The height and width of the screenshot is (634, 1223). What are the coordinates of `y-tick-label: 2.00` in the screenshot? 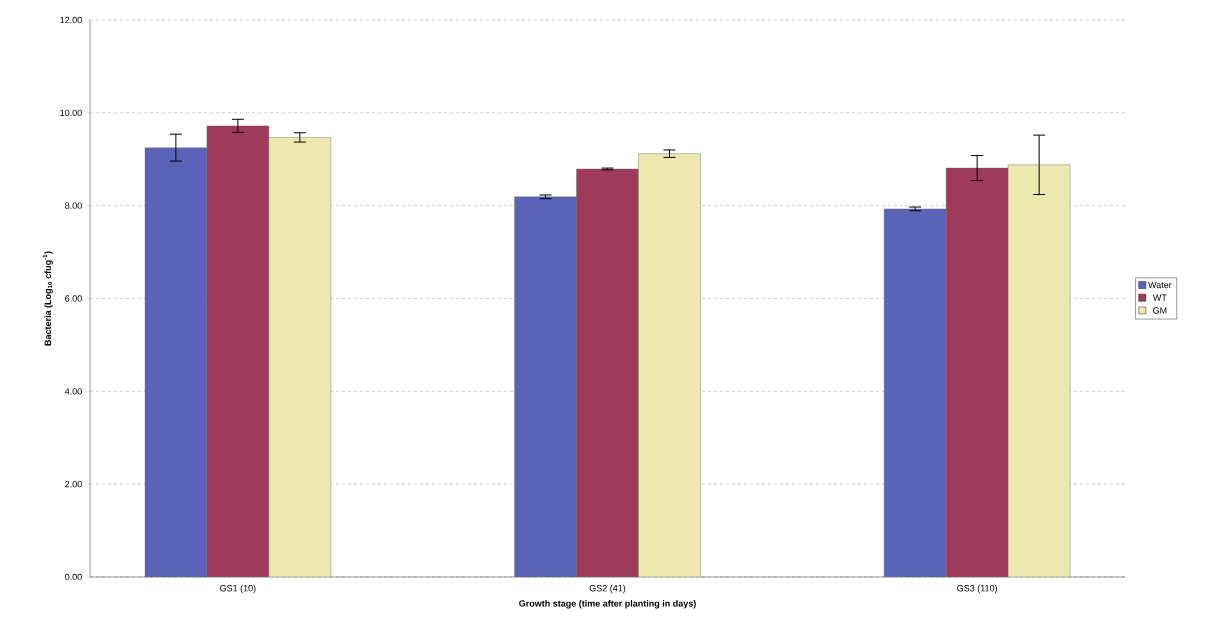 It's located at (73, 484).